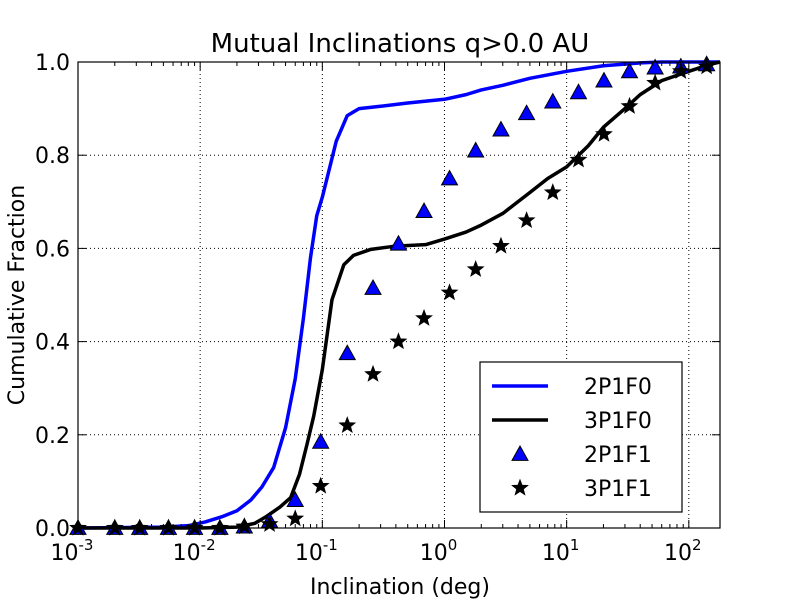 Image resolution: width=800 pixels, height=604 pixels. Describe the element at coordinates (575, 545) in the screenshot. I see `x-tick-exponent: 1` at that location.